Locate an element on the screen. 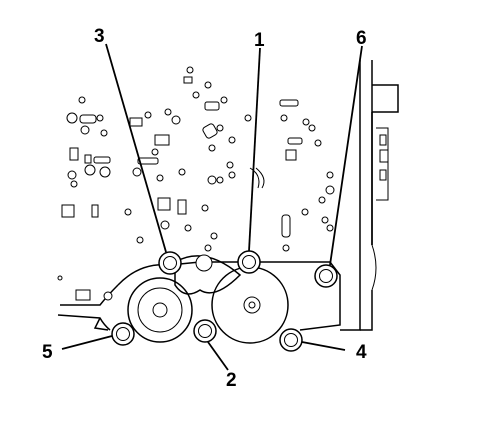 The image size is (480, 426). callout-4: 4 is located at coordinates (361, 352).